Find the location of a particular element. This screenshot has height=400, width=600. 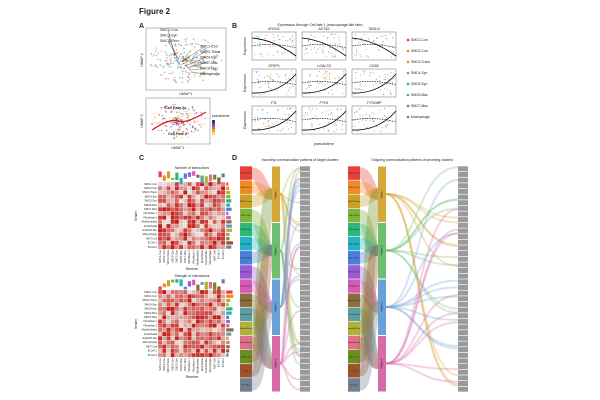

row-label: SMC4-Syn is located at coordinates (150, 196).